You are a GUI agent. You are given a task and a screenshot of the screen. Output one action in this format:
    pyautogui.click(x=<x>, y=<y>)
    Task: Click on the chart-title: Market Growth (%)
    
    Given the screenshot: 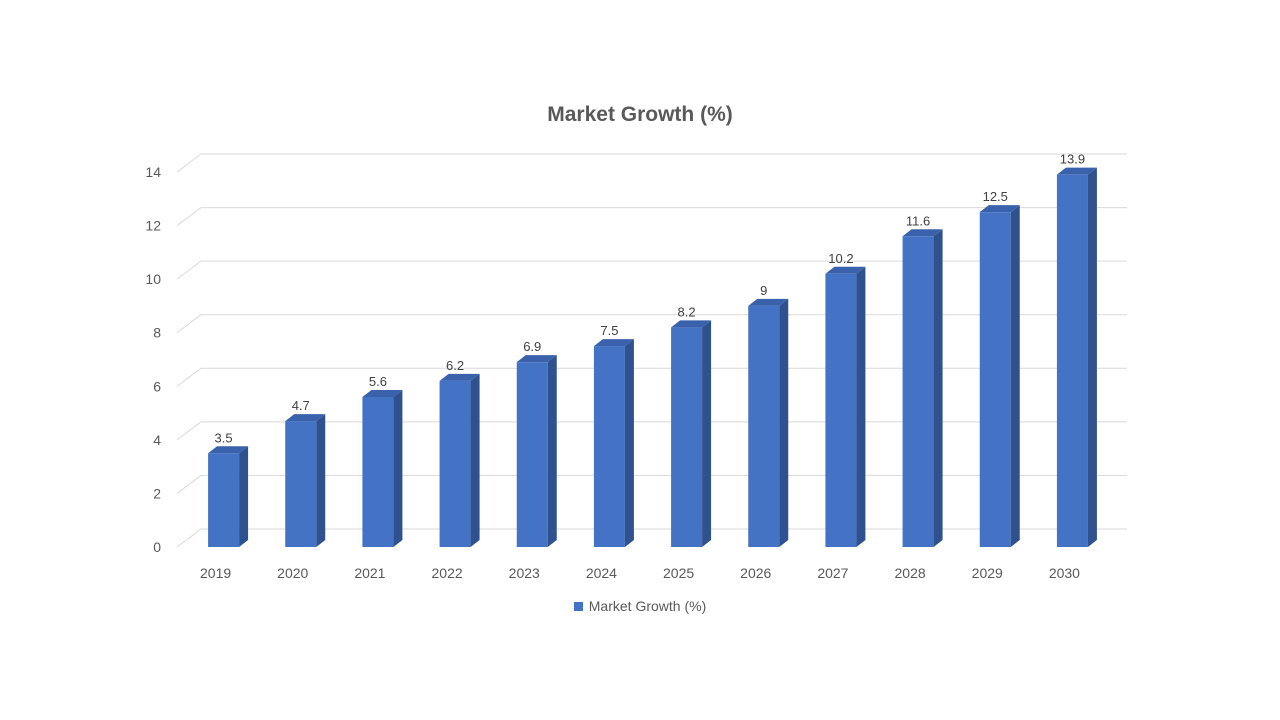 What is the action you would take?
    pyautogui.click(x=640, y=114)
    